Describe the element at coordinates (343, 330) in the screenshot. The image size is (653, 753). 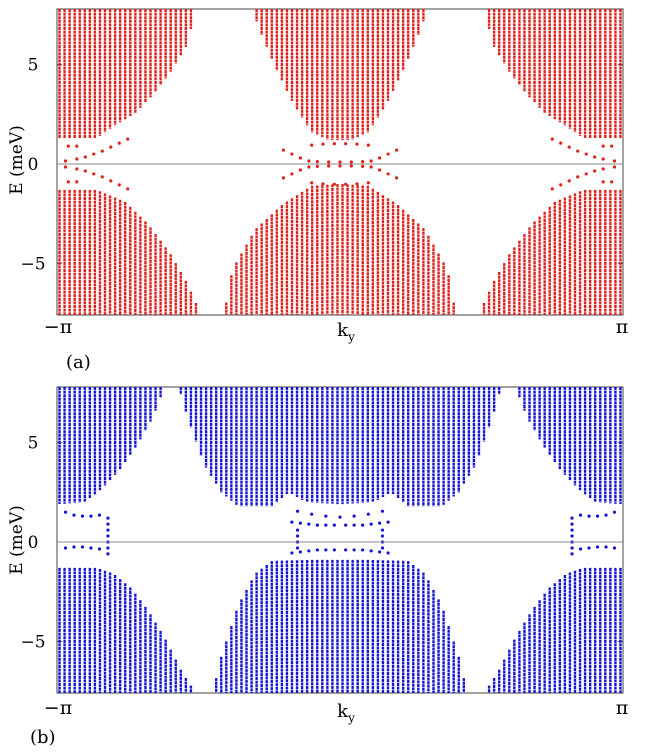
I see `panel-a-x-axis-label-main: k` at that location.